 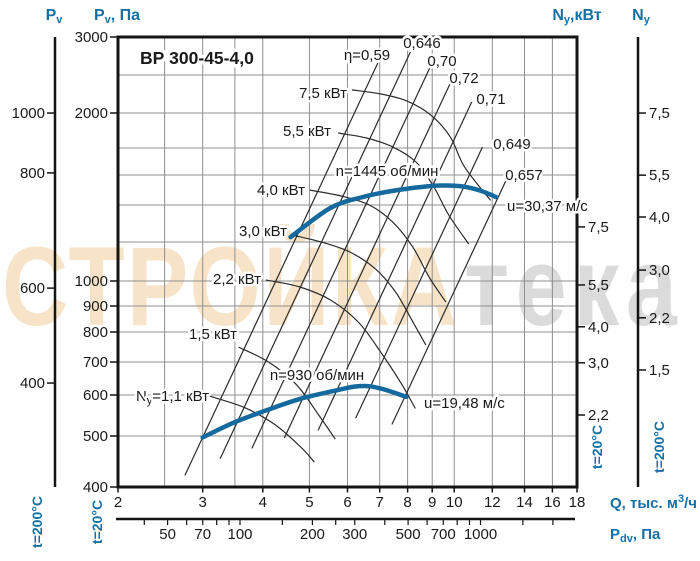 What do you see at coordinates (197, 58) in the screenshot?
I see `chart-title: ВР 300-45-4,0` at bounding box center [197, 58].